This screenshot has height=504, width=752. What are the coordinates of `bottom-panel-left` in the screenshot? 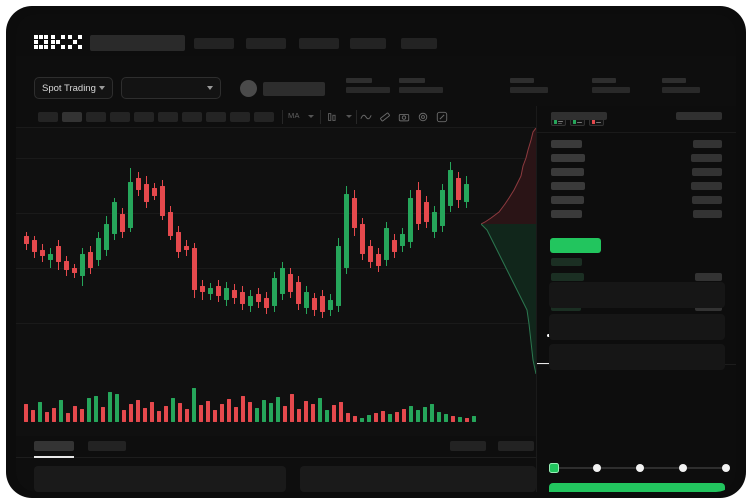 It's located at (160, 479).